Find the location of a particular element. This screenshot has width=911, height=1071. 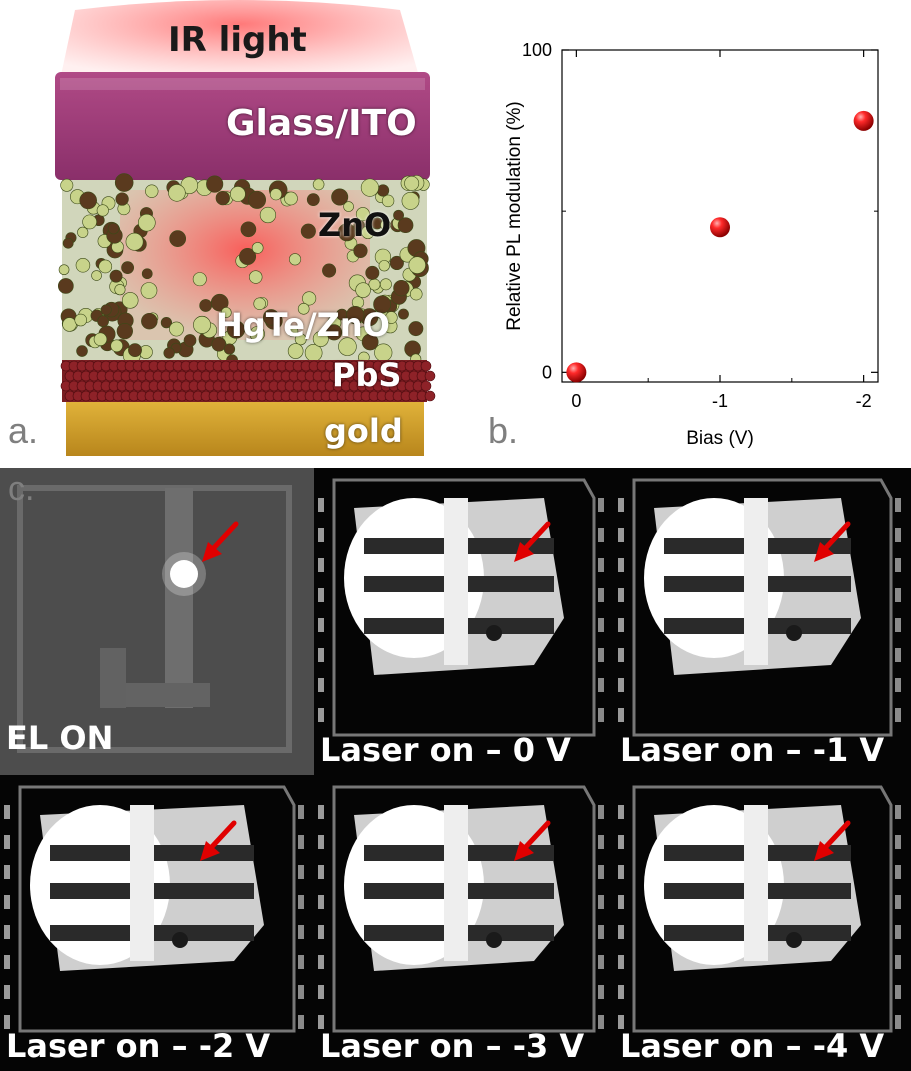

micrograph-tile: Laser on – -3 V is located at coordinates (464, 923).